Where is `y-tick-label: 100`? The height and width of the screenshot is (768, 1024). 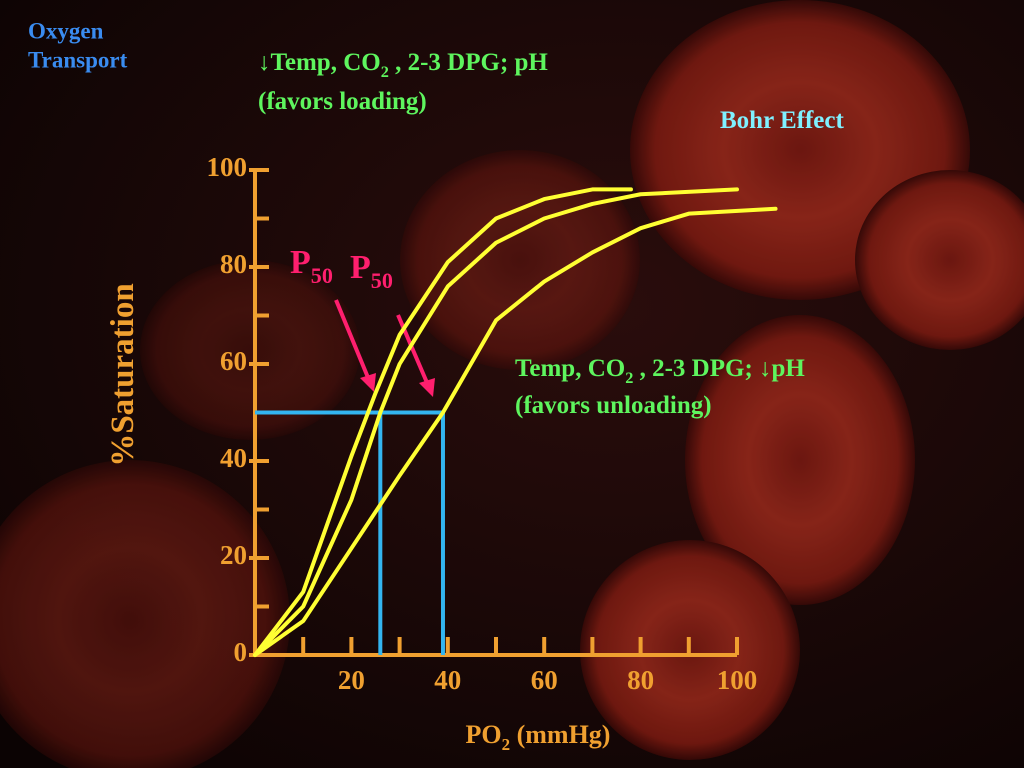
y-tick-label: 100 is located at coordinates (227, 167).